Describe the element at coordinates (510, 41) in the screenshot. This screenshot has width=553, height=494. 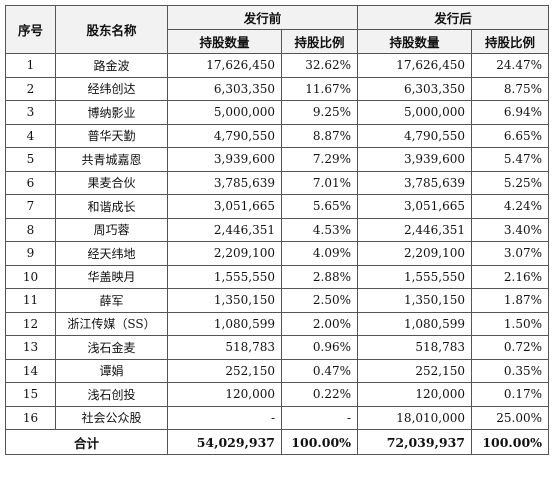
I see `header-after-ratio: 持股比例` at that location.